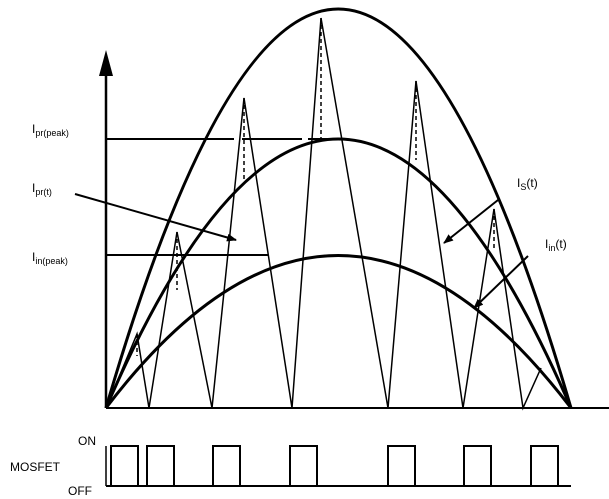  Describe the element at coordinates (527, 184) in the screenshot. I see `is-t-label: IS(t)` at that location.